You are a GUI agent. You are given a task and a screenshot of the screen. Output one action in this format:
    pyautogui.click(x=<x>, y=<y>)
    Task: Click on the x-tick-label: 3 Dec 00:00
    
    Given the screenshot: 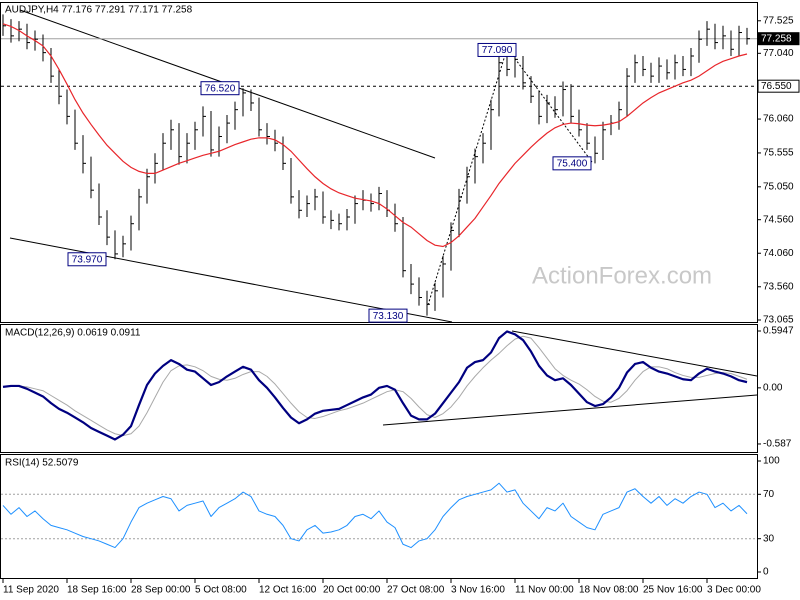 What is the action you would take?
    pyautogui.click(x=734, y=590)
    